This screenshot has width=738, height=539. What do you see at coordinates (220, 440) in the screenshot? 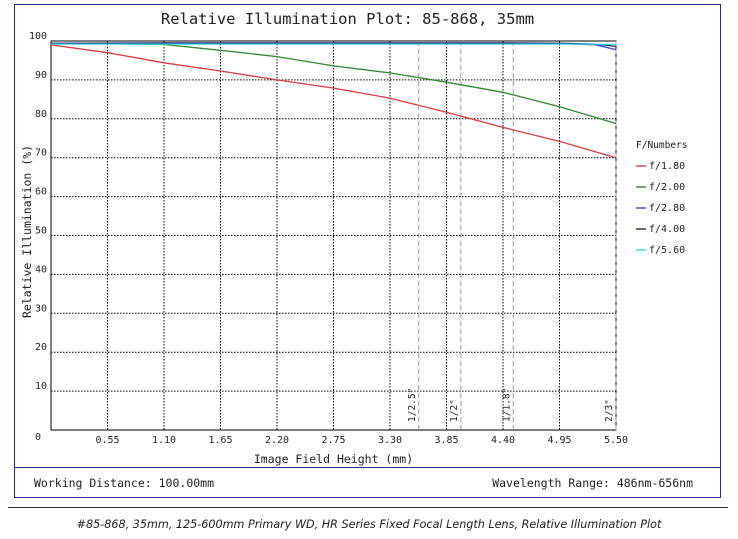
I see `x-tick-label: 1.65` at bounding box center [220, 440].